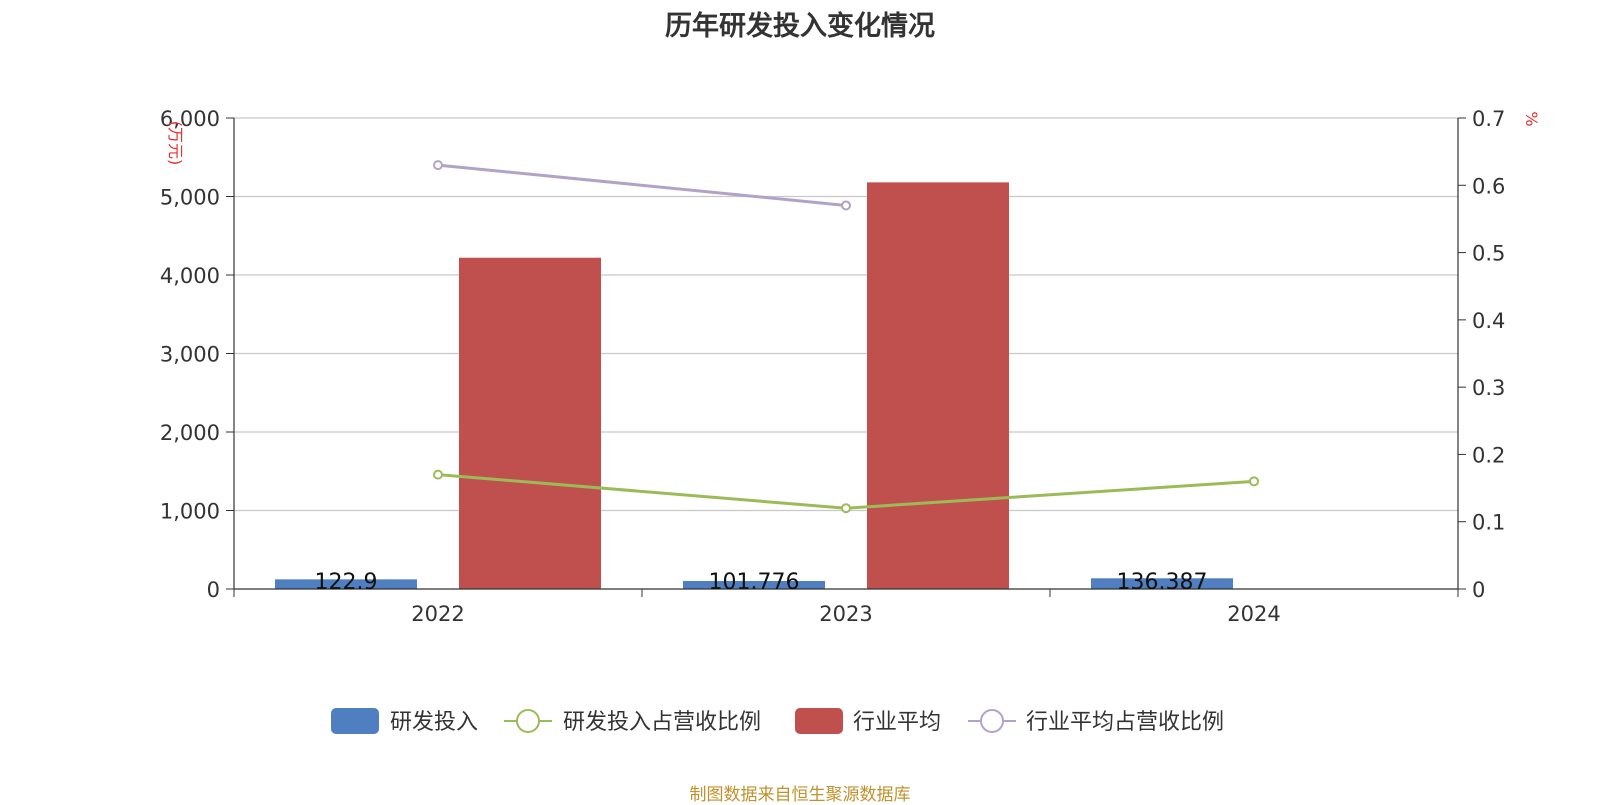  What do you see at coordinates (1488, 388) in the screenshot?
I see `y-right-tick-label: 0.3` at bounding box center [1488, 388].